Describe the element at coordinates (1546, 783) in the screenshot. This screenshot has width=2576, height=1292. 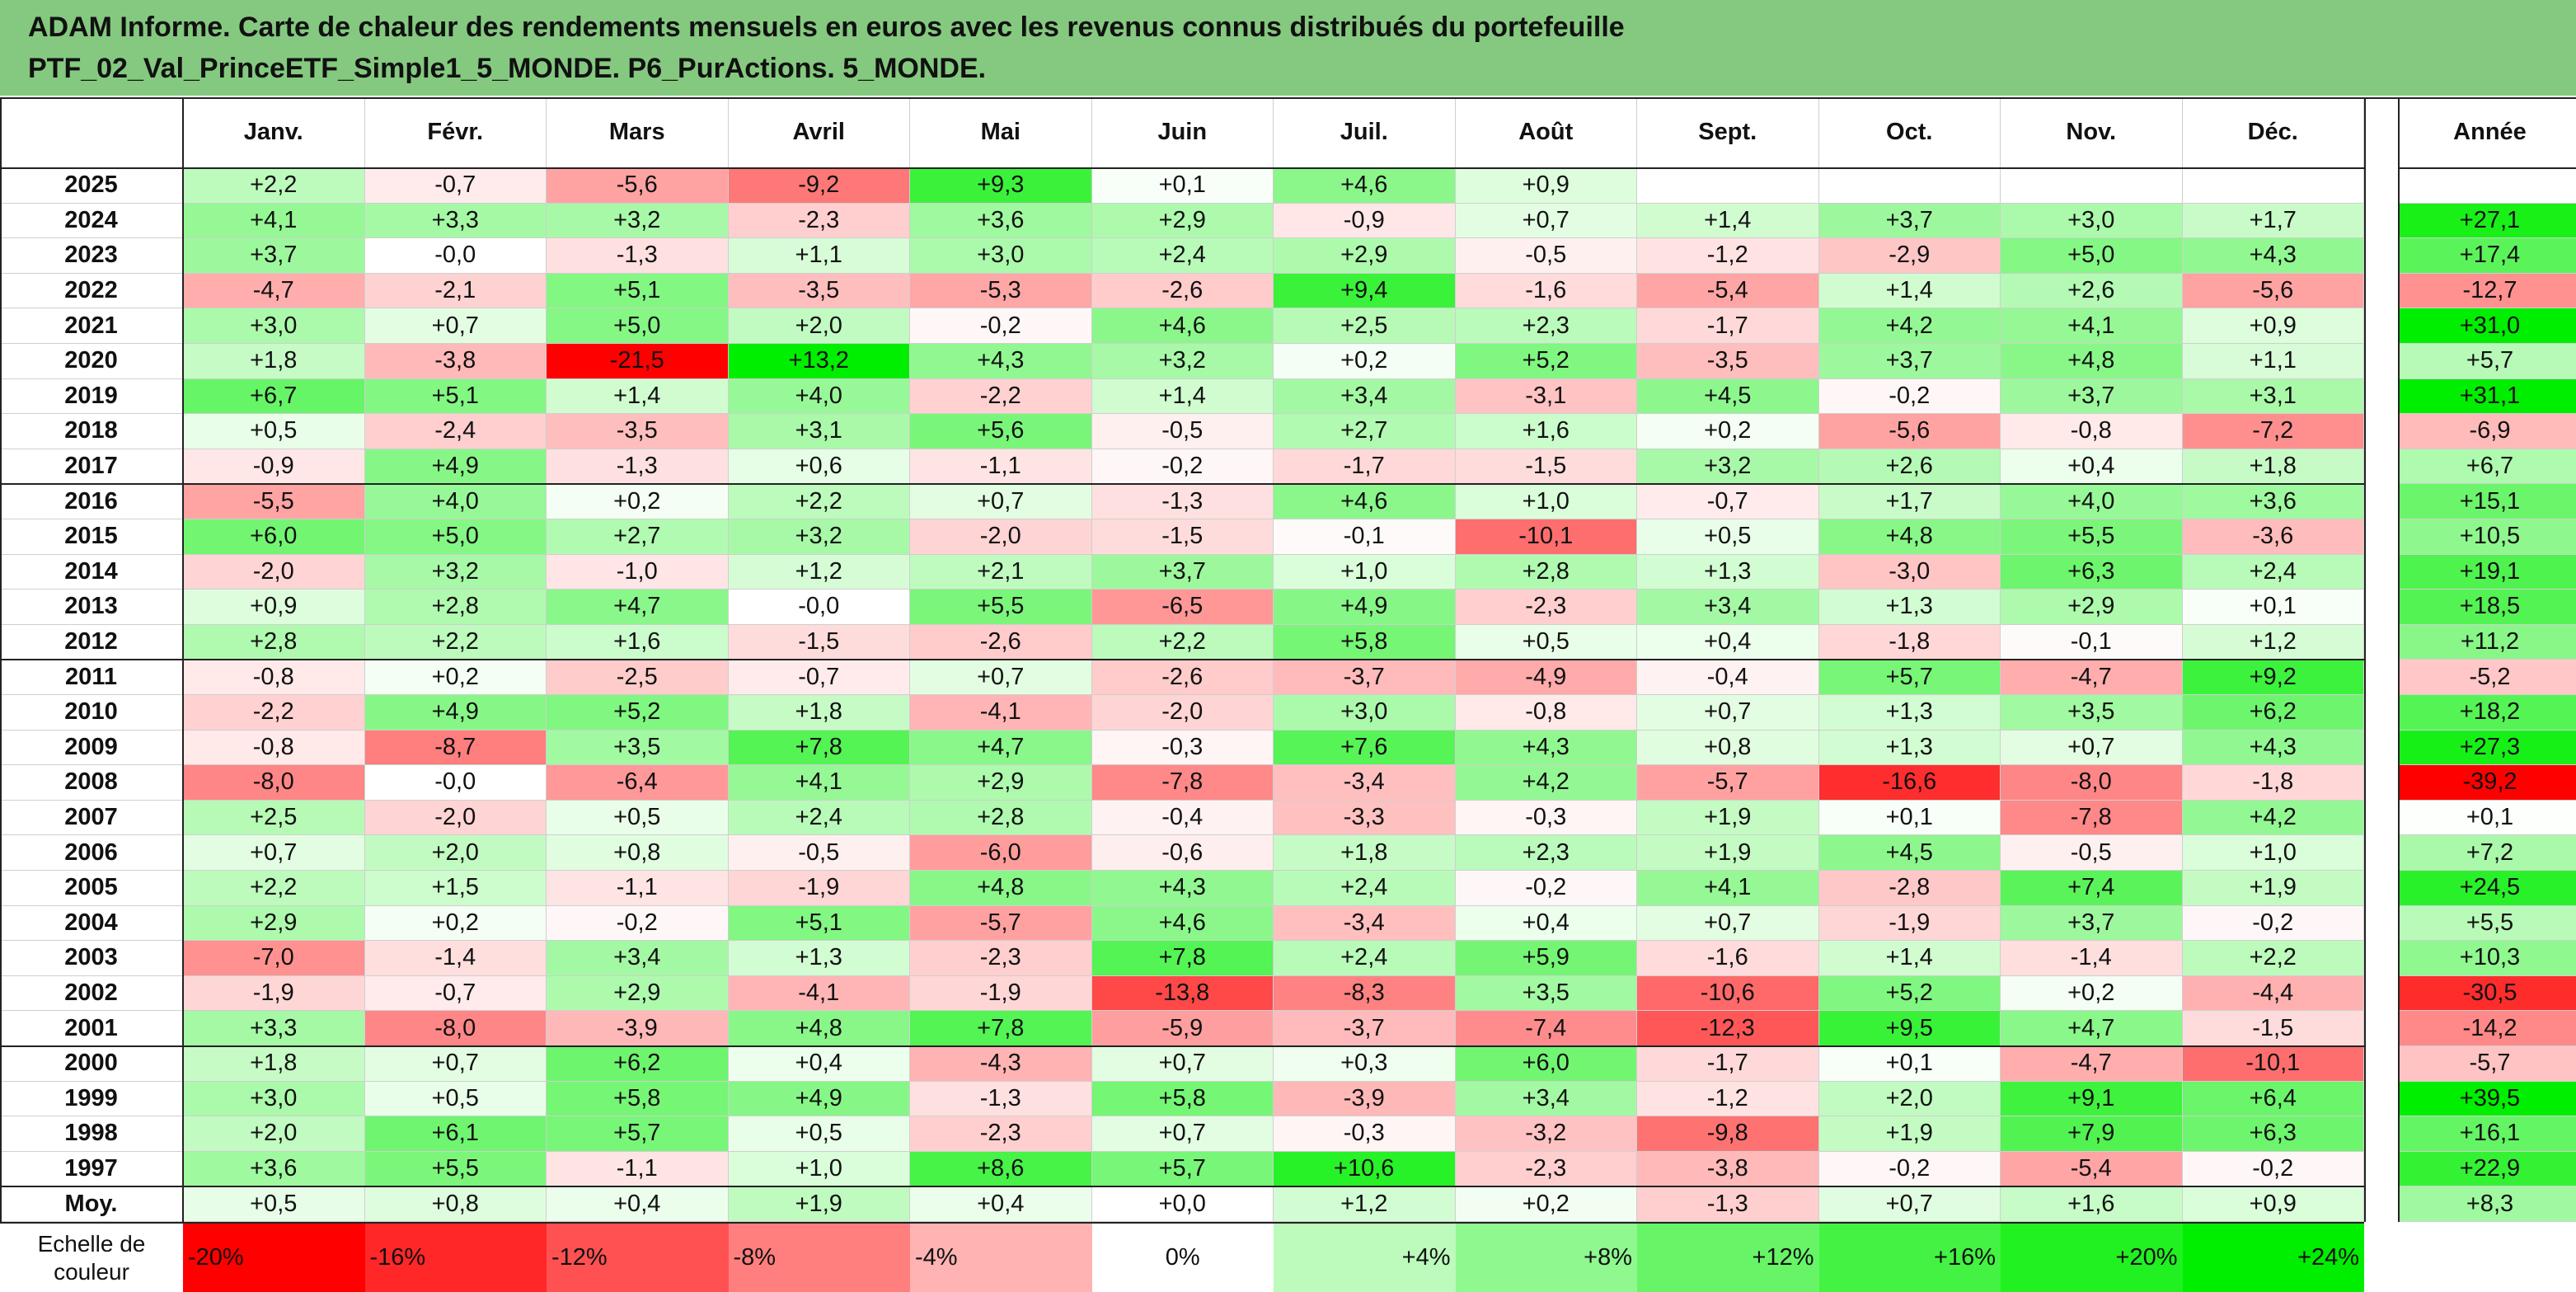
I see `heat-cell: +4,2` at that location.